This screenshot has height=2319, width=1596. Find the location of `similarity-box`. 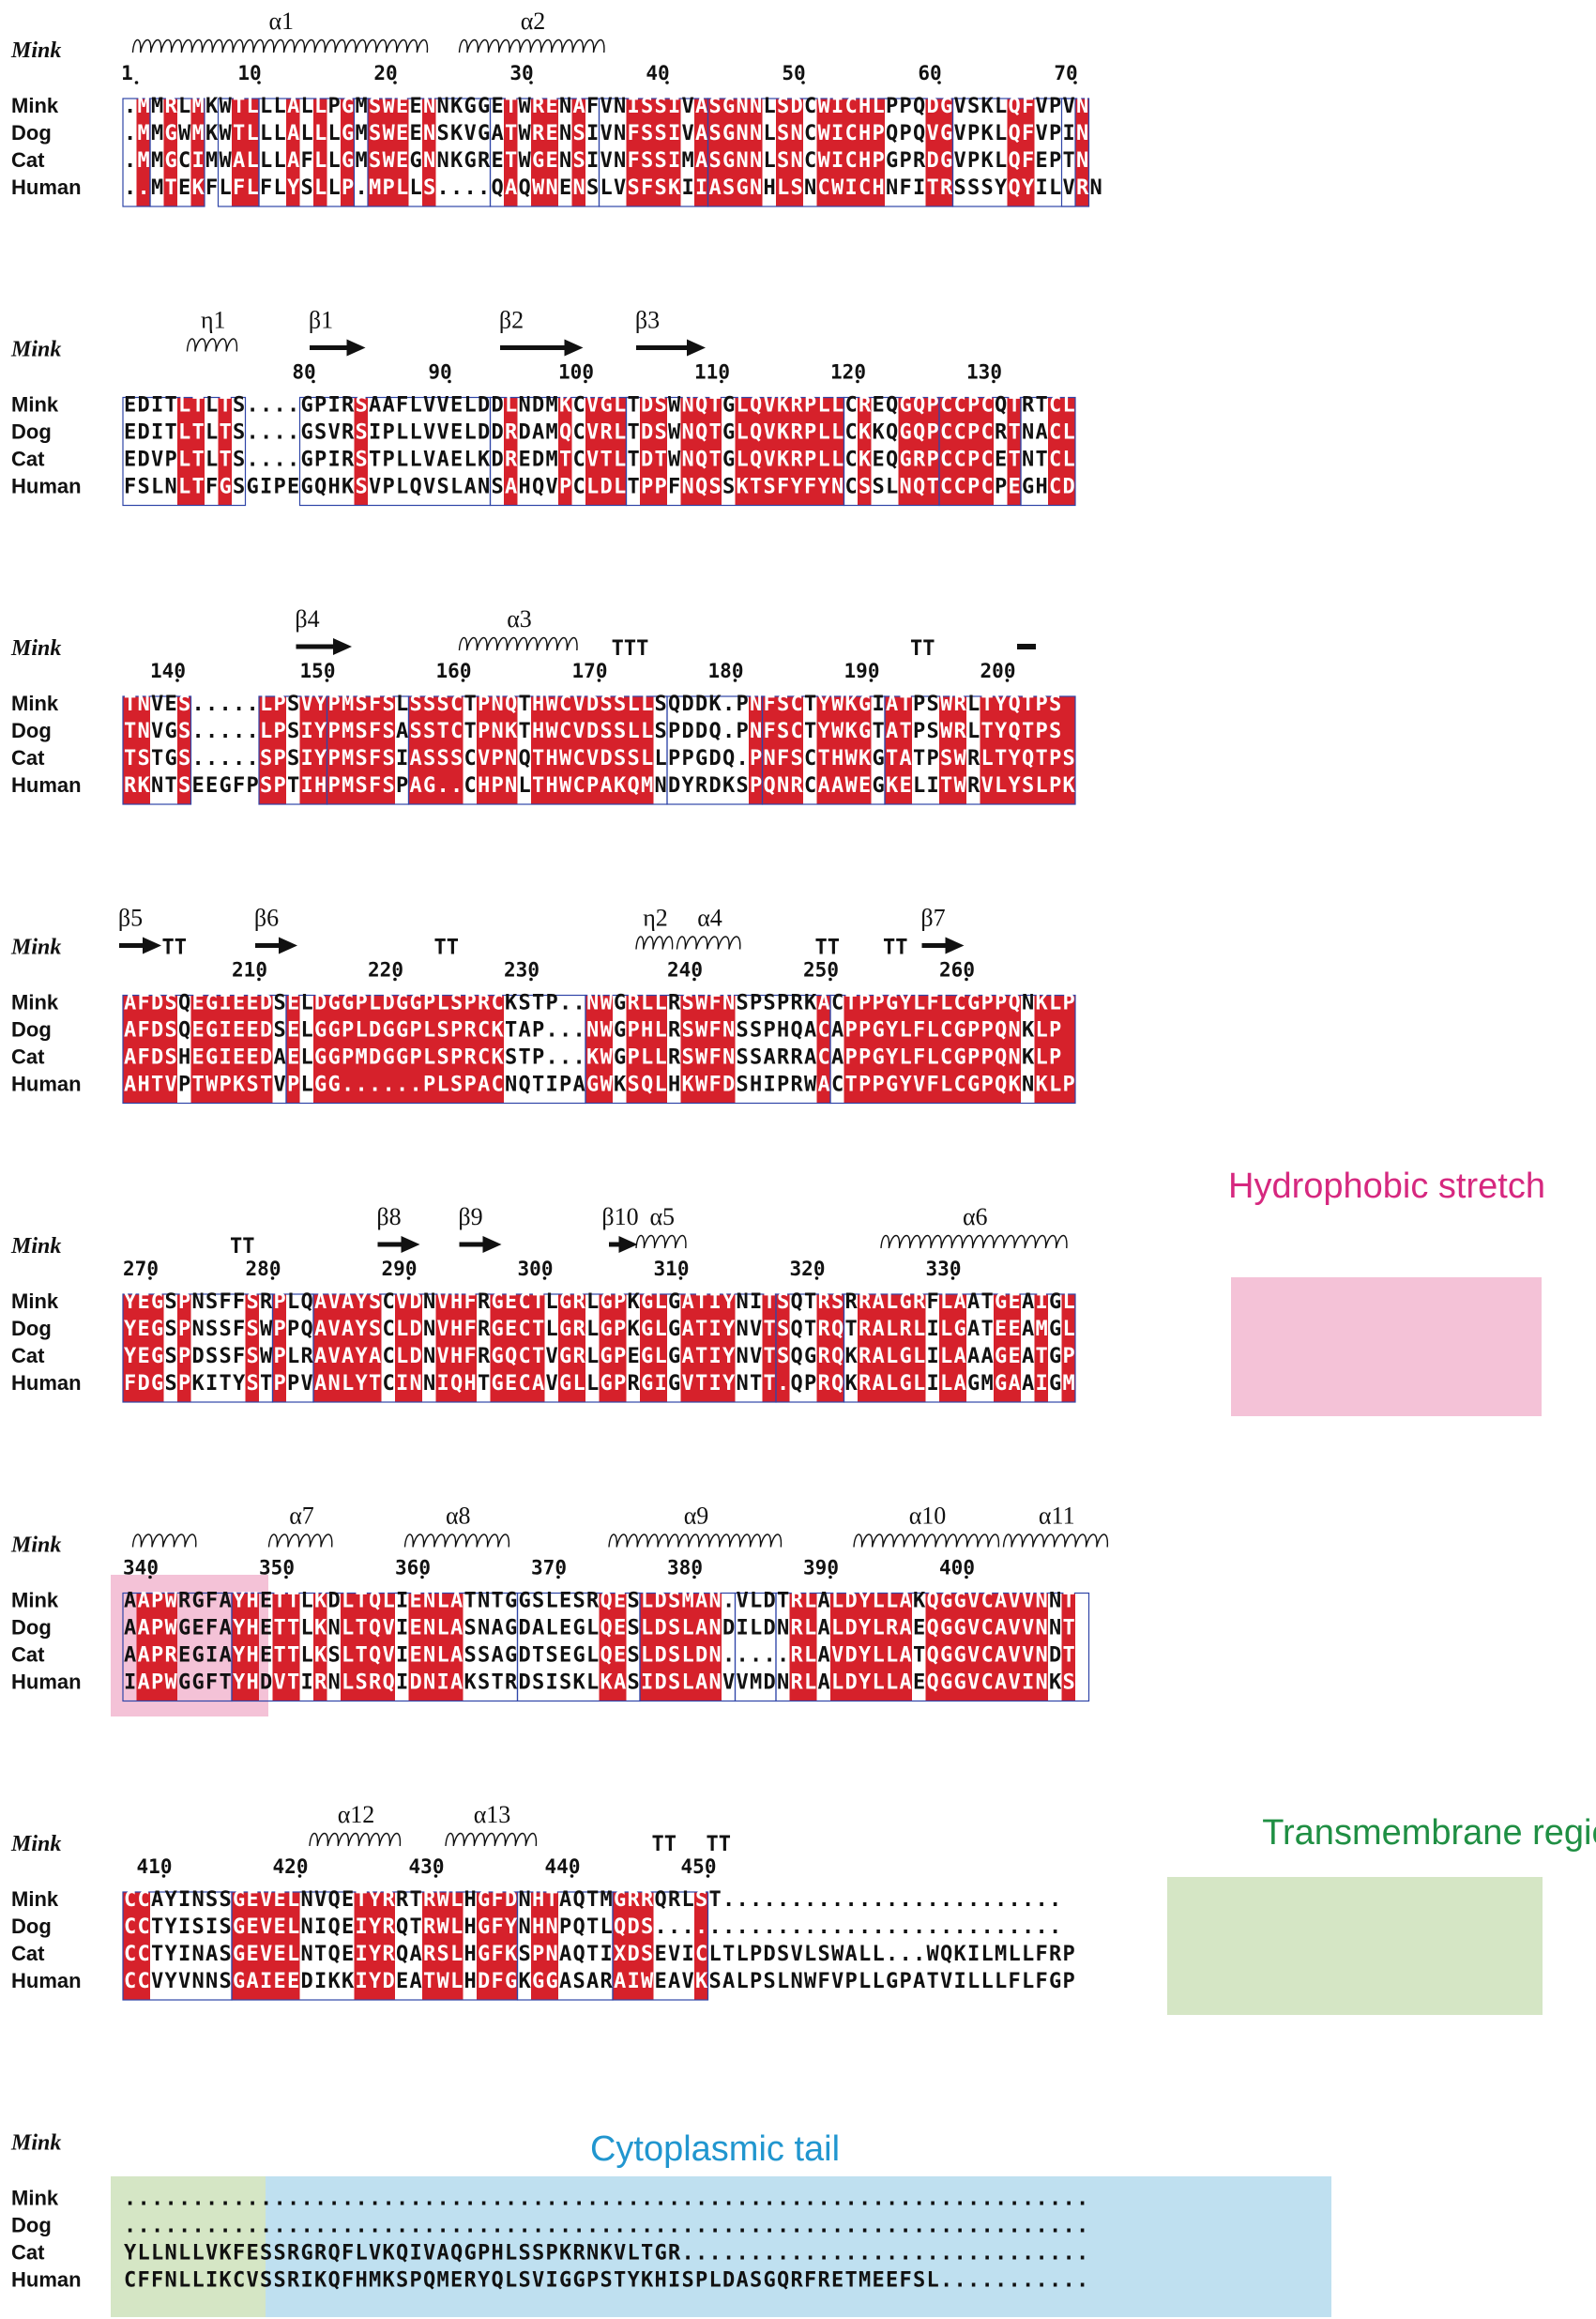

similarity-box is located at coordinates (157, 750).